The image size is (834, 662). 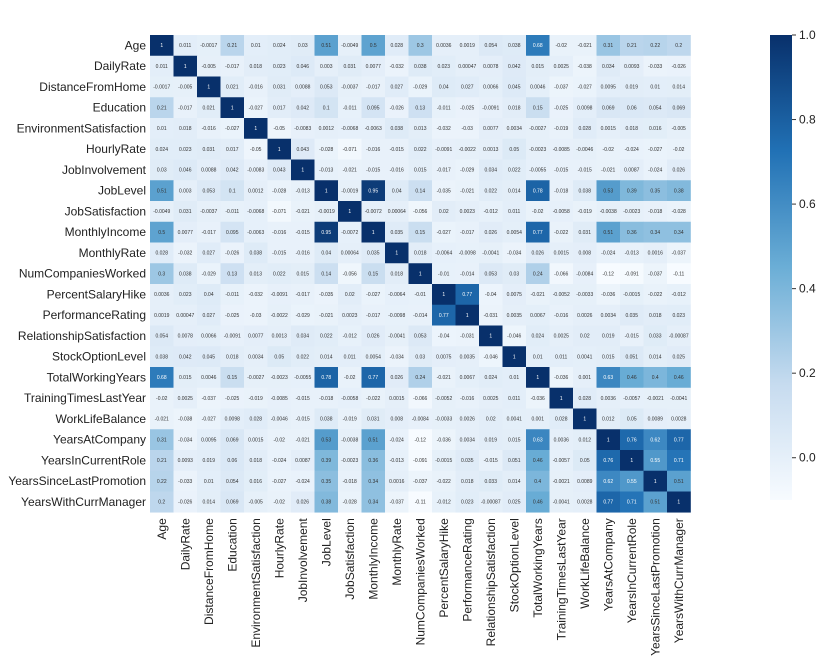 What do you see at coordinates (608, 108) in the screenshot?
I see `heatmap-cell-value: 0.069` at bounding box center [608, 108].